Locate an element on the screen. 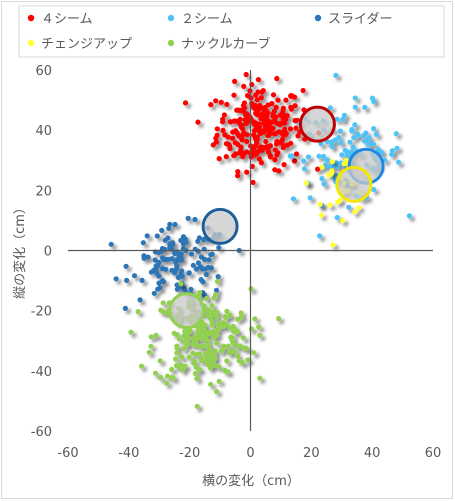 This screenshot has width=455, height=501. y-tick-label: 60 is located at coordinates (43, 71).